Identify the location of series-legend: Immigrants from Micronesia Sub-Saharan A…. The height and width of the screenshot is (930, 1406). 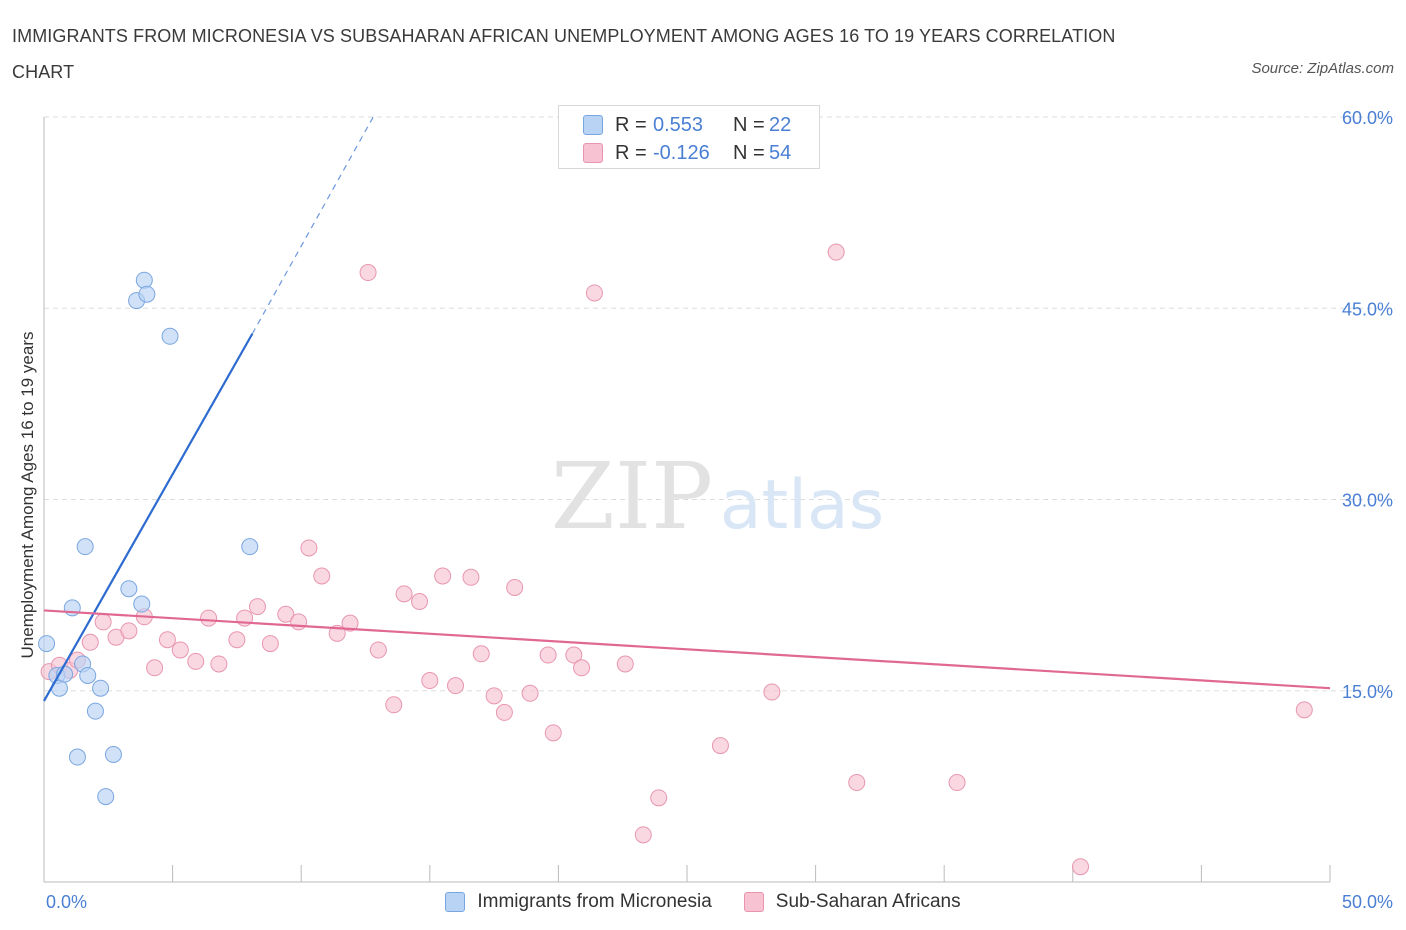
(703, 902).